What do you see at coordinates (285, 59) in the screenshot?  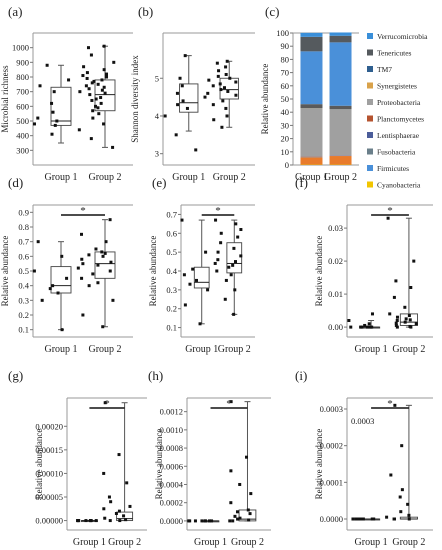 I see `y-tick-label: 80` at bounding box center [285, 59].